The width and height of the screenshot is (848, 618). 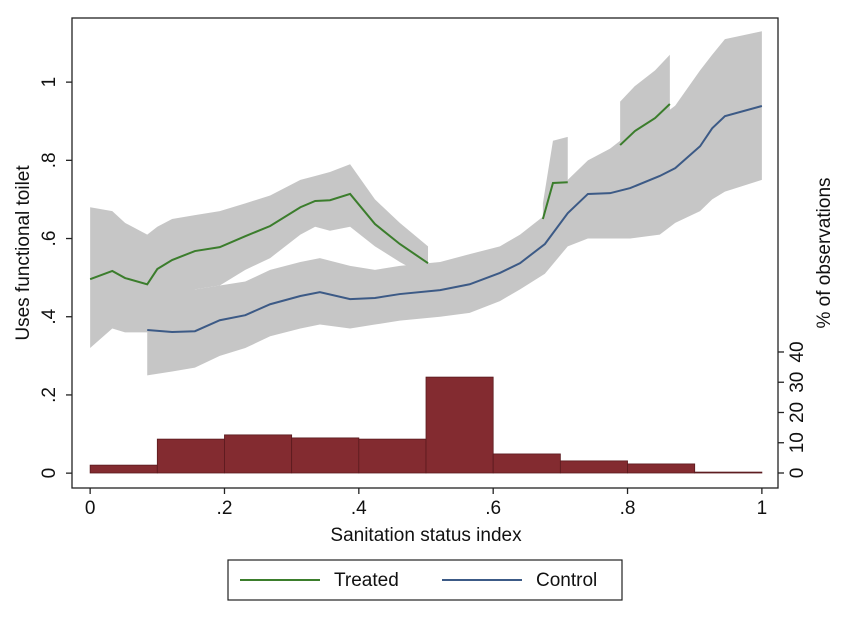 I want to click on y-tick-label: 0, so click(x=49, y=473).